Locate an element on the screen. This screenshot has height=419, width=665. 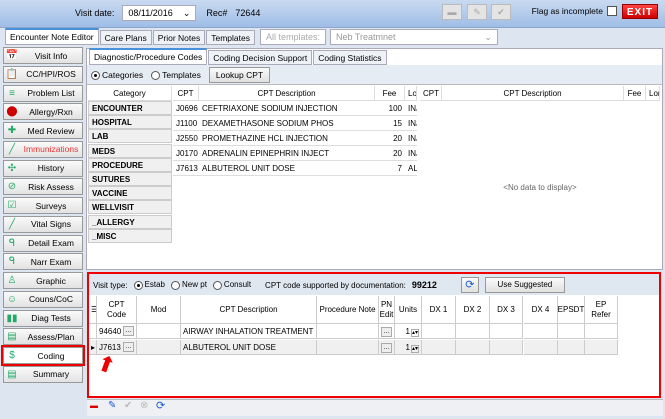
sidebar-item-allergy-rxn: ⬤ Allergy/Rxn is located at coordinates (43, 112).